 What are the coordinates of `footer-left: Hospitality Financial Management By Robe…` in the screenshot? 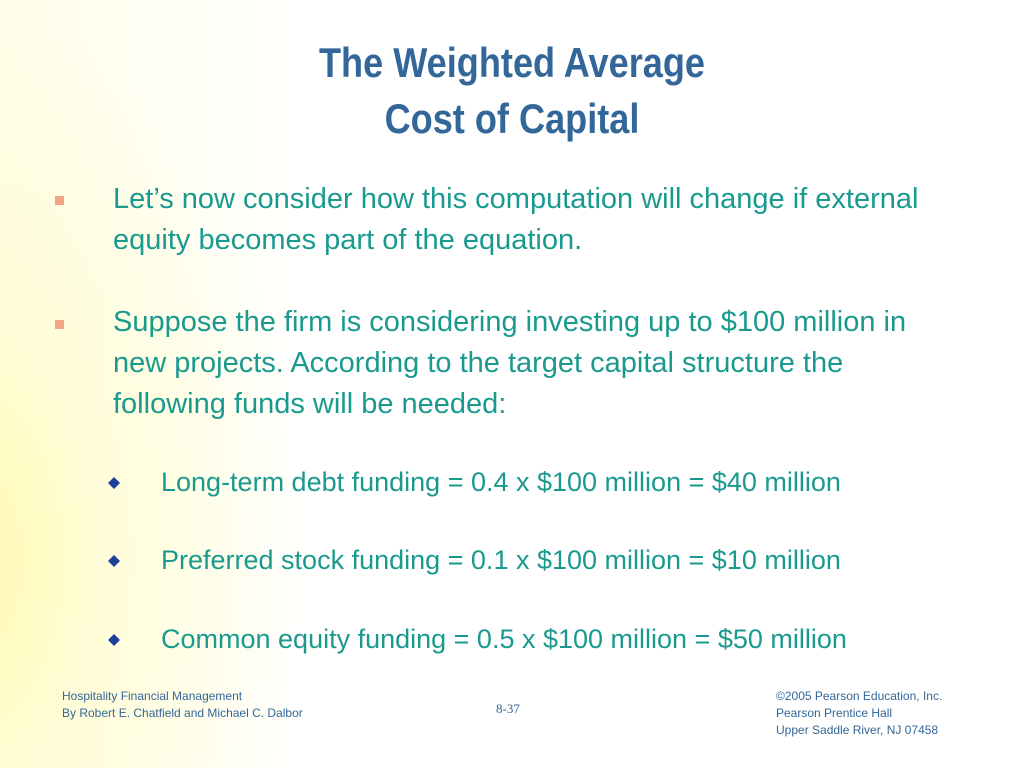 It's located at (182, 705).